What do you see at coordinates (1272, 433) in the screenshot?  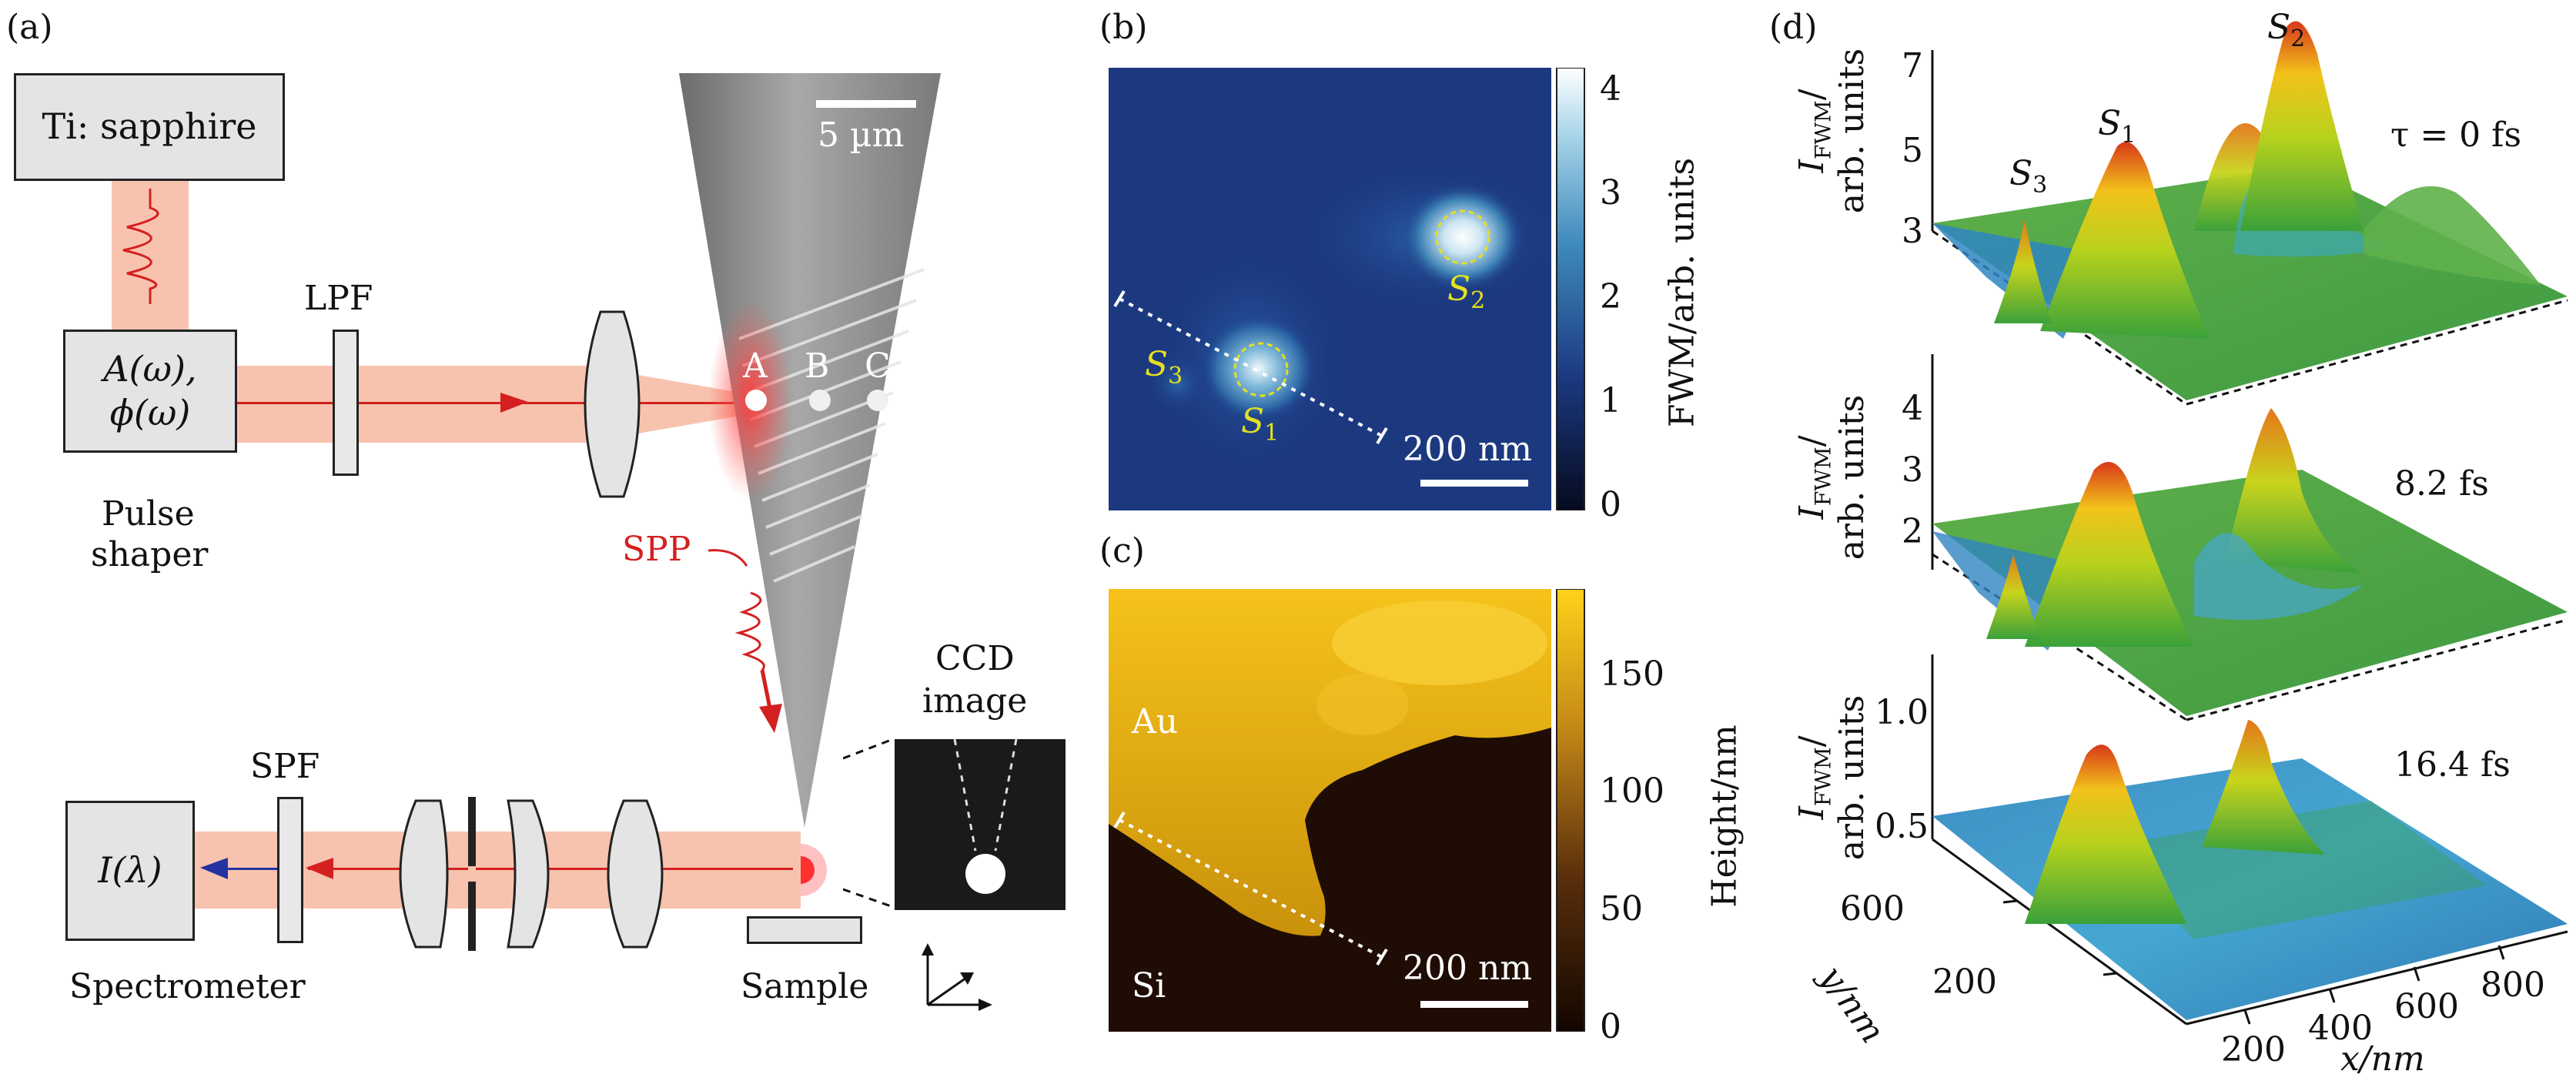 I see `s1-sub-b: 1` at bounding box center [1272, 433].